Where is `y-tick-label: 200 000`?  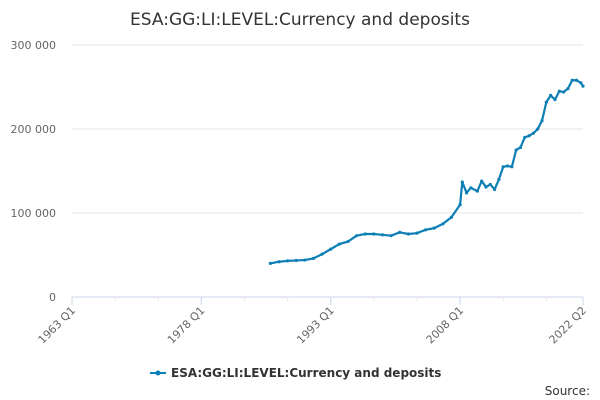
y-tick-label: 200 000 is located at coordinates (34, 129).